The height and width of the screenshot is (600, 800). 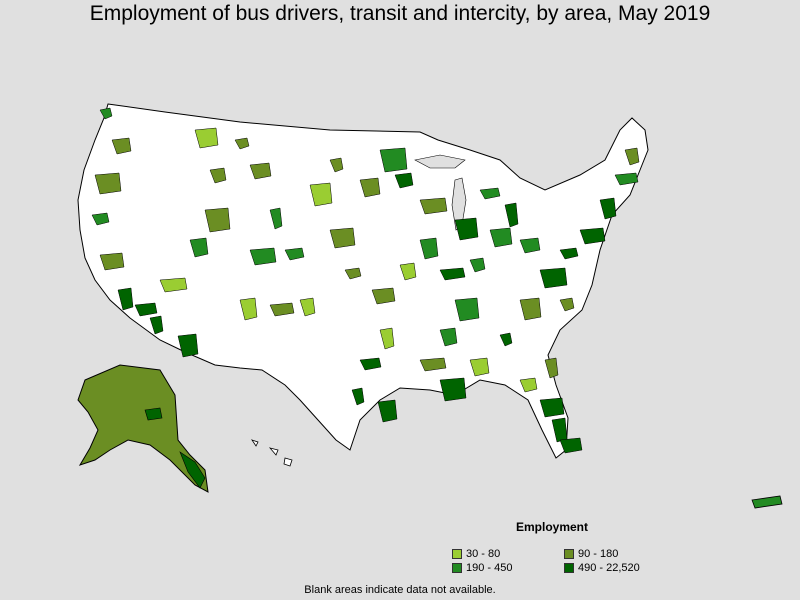 What do you see at coordinates (609, 568) in the screenshot?
I see `legend-label-4: 490 - 22,520` at bounding box center [609, 568].